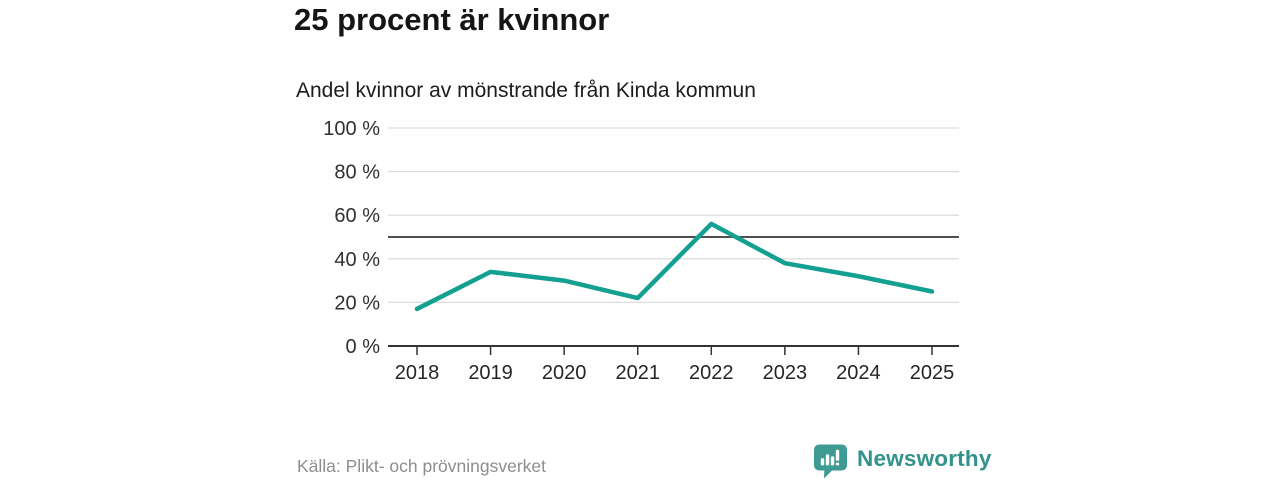 The width and height of the screenshot is (1280, 480). What do you see at coordinates (417, 373) in the screenshot?
I see `svg-text: 2018` at bounding box center [417, 373].